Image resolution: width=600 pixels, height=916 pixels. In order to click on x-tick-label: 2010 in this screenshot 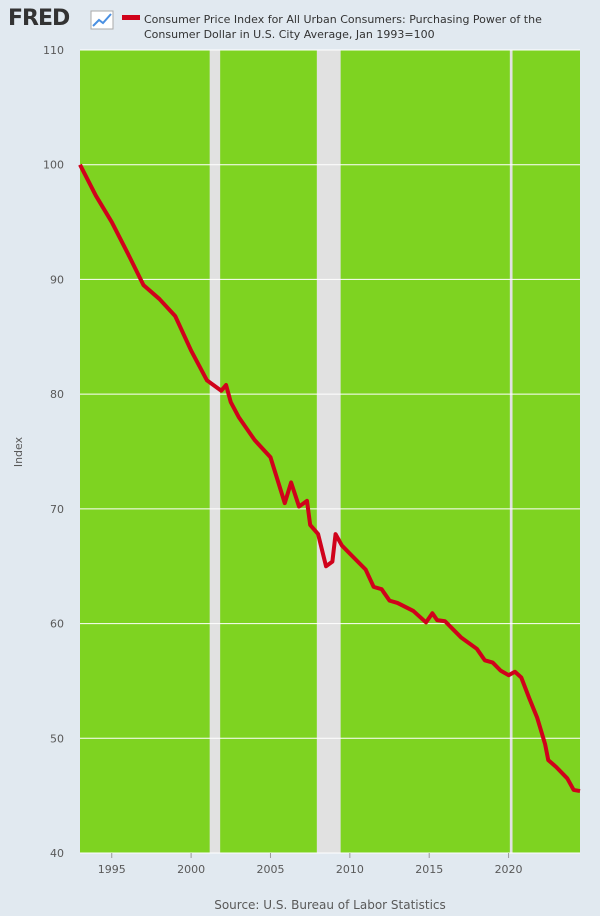, I will do `click(350, 869)`.